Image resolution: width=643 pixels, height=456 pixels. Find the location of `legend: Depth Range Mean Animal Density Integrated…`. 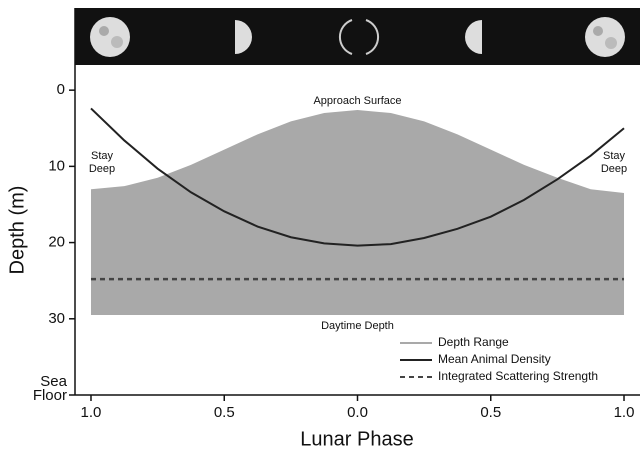

legend: Depth Range Mean Animal Density Integrated… is located at coordinates (499, 359).